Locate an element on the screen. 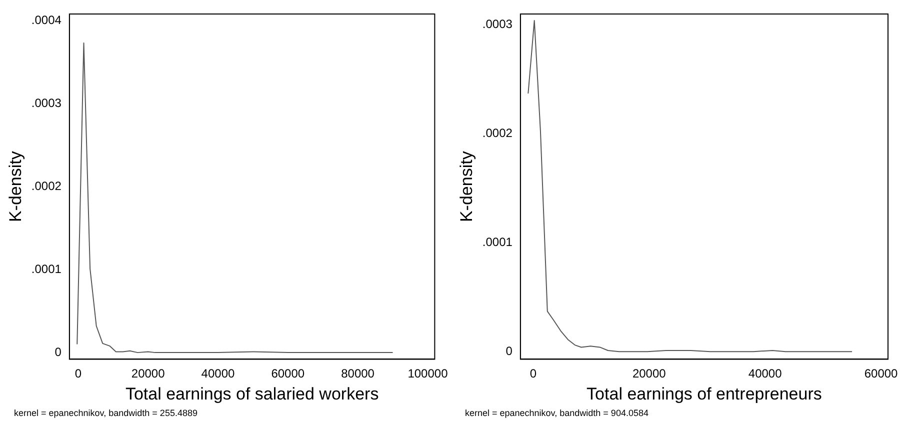  x-axis-title: Total earnings of salaried workers is located at coordinates (252, 394).